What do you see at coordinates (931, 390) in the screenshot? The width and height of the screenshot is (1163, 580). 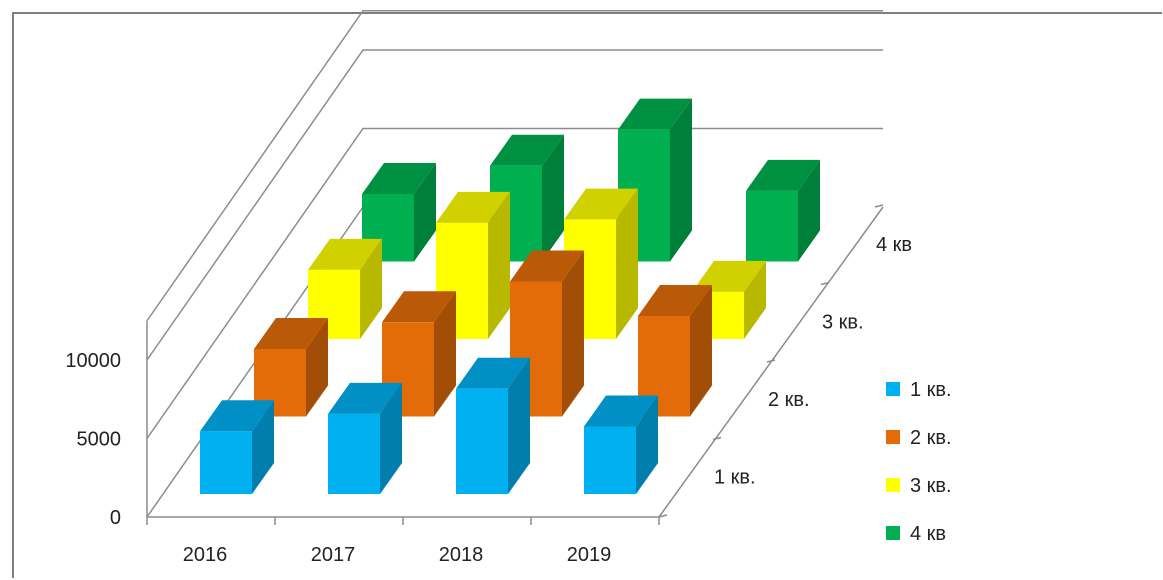 I see `legend-label: 1 кв.` at bounding box center [931, 390].